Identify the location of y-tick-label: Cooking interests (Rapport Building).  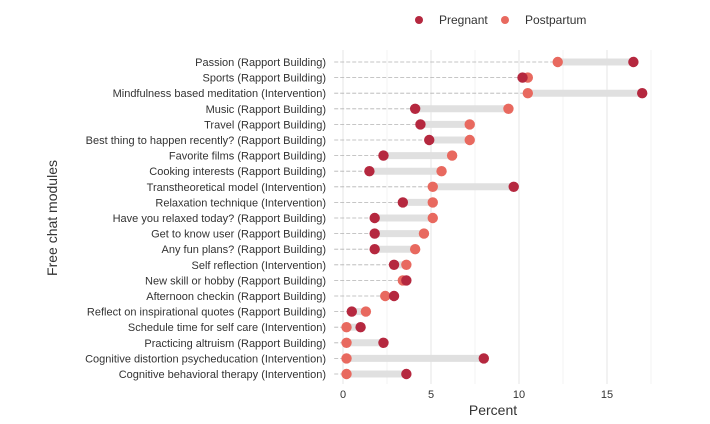
(237, 172).